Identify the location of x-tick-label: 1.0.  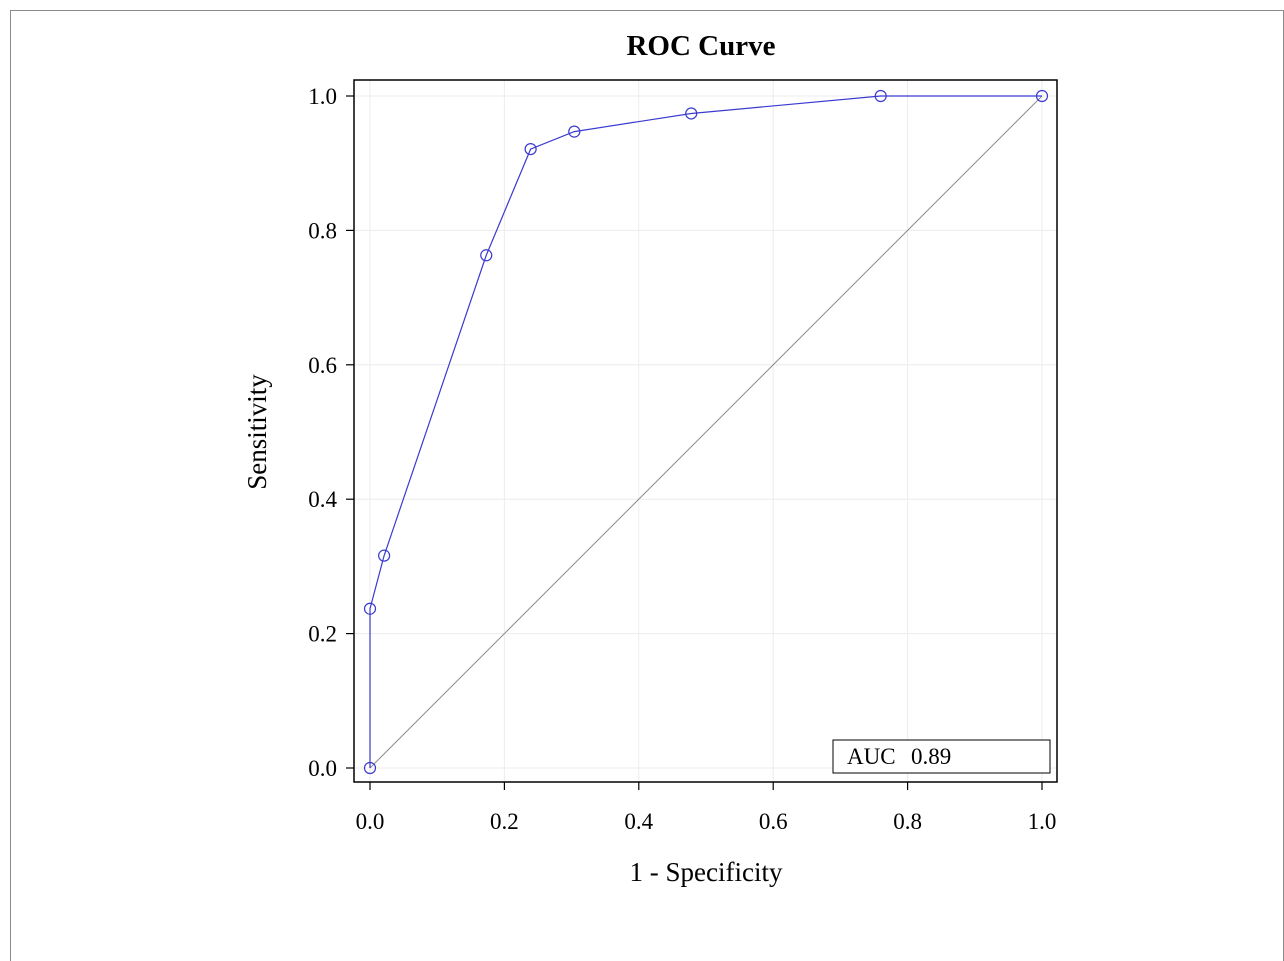
(1042, 821).